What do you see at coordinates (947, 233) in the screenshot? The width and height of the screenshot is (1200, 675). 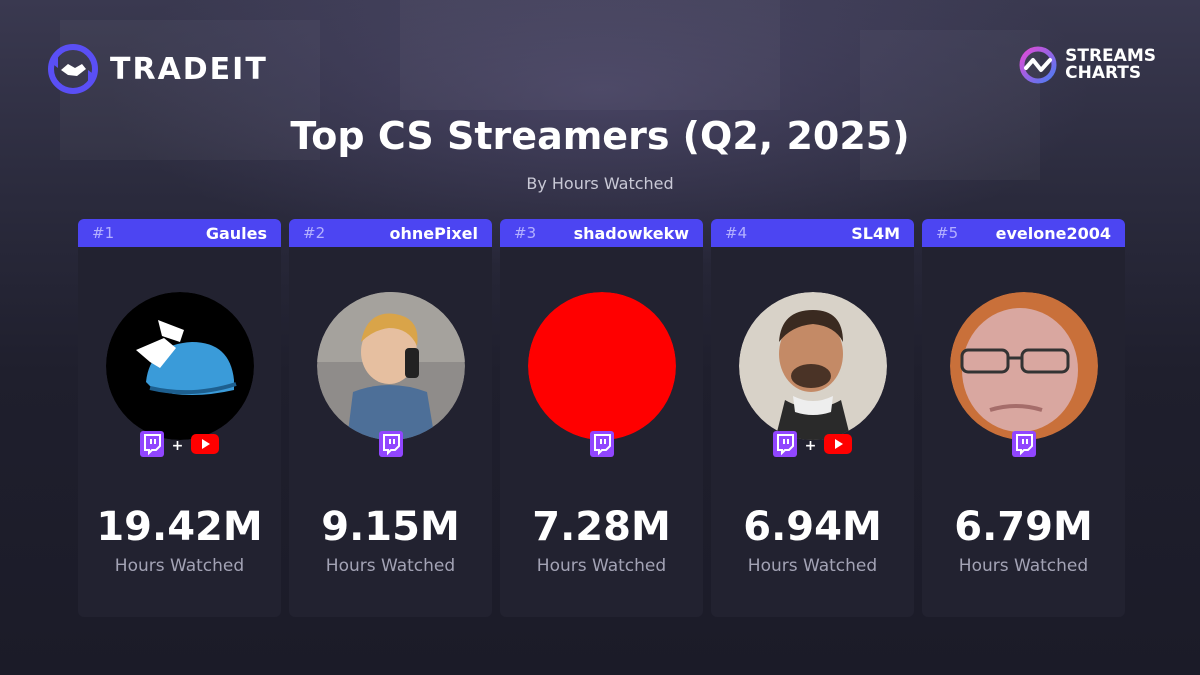 I see `rank-label: #5` at bounding box center [947, 233].